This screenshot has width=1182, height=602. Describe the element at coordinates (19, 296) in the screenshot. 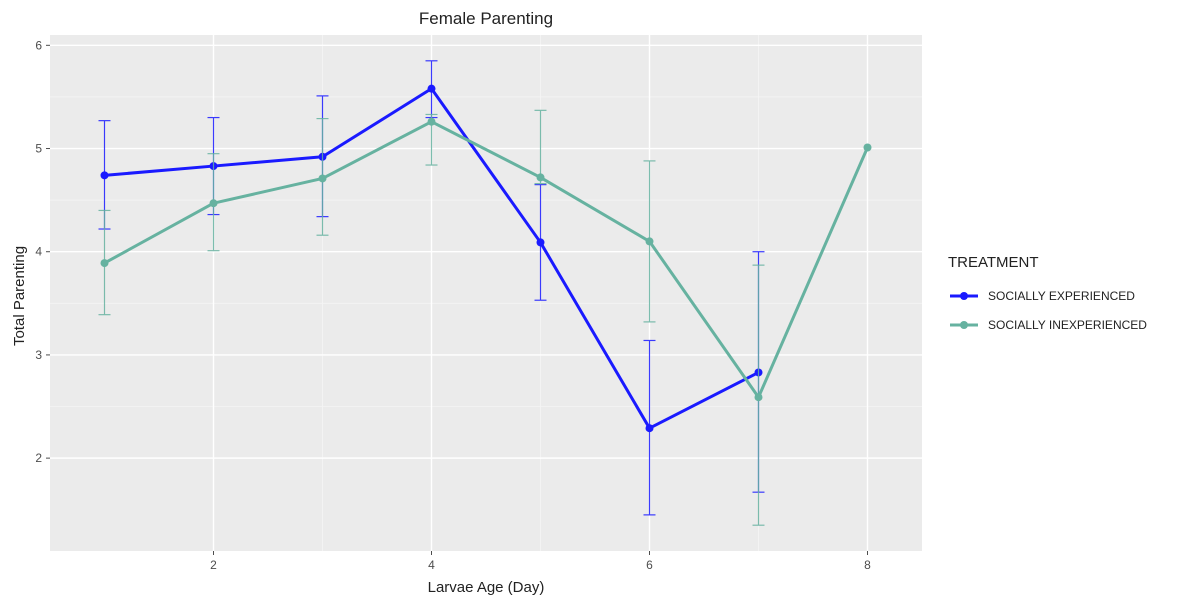

I see `y-axis-title: Total Parenting` at that location.